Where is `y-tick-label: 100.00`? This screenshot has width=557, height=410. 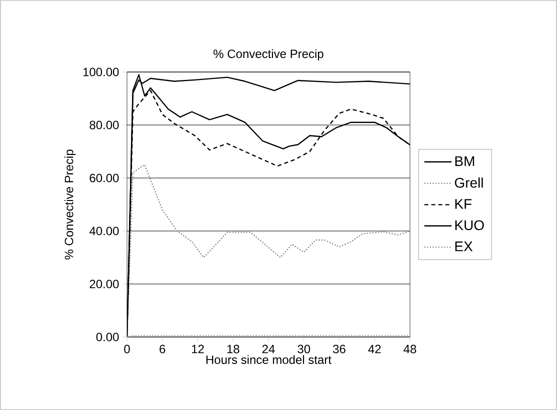
y-tick-label: 100.00 is located at coordinates (101, 72).